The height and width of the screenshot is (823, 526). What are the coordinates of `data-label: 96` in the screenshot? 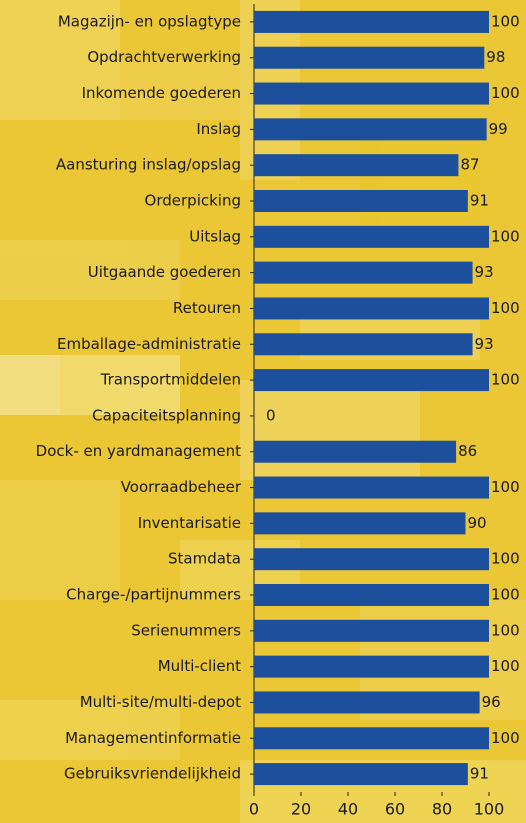 It's located at (491, 702).